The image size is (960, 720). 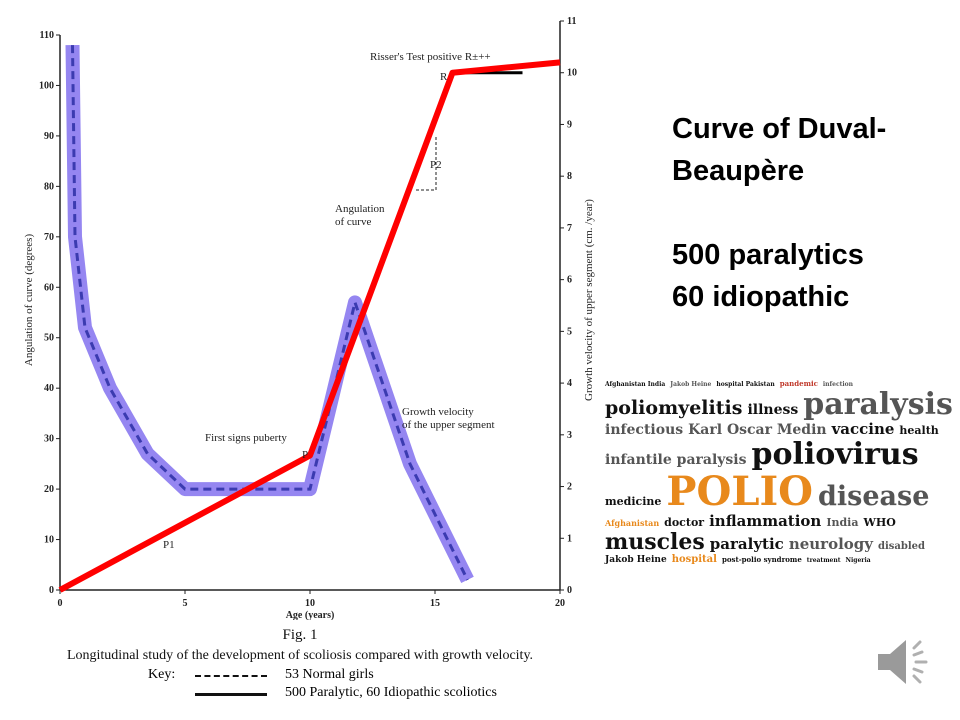 I want to click on y-right-tick-label: 1, so click(x=569, y=538).